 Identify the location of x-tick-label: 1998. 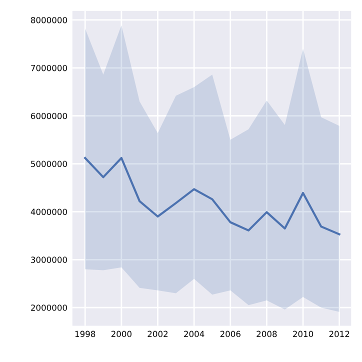
(85, 334).